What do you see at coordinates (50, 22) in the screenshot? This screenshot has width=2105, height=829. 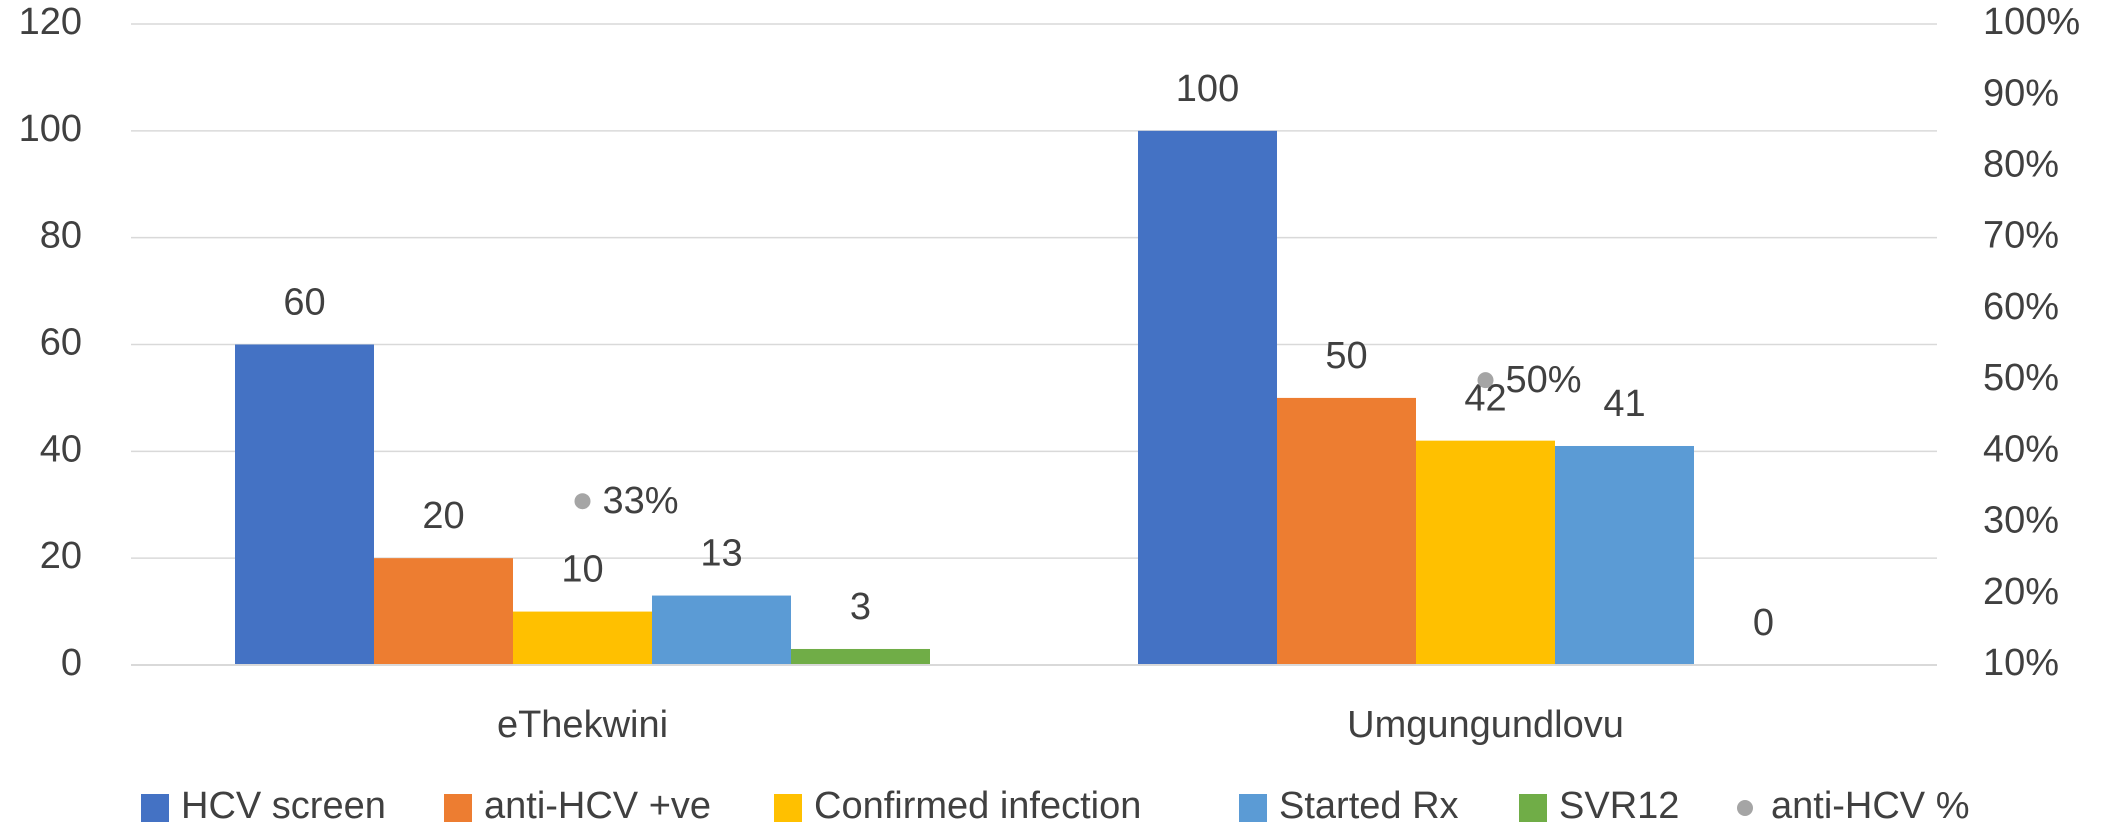 I see `y-tick-label: 120` at bounding box center [50, 22].